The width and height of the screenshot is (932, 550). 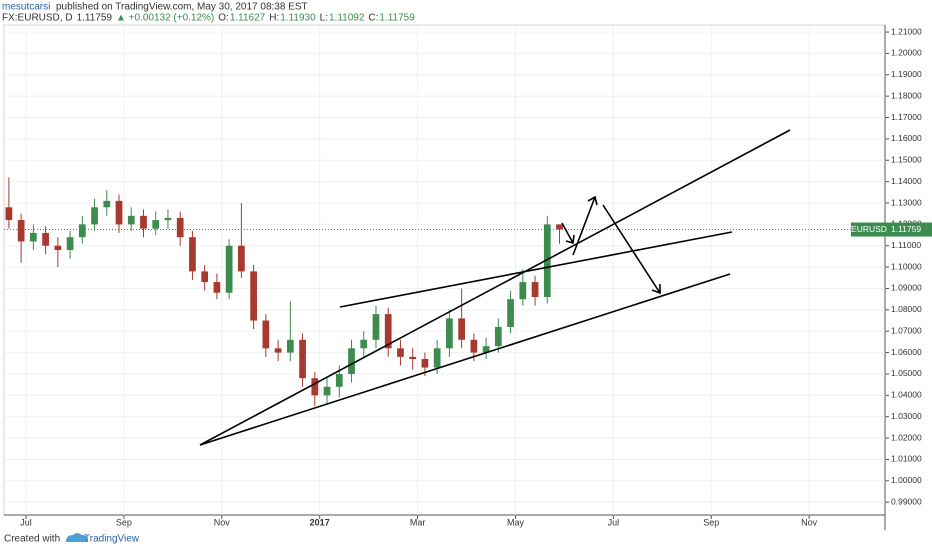 I want to click on y-tick-label: 1.09000, so click(x=906, y=288).